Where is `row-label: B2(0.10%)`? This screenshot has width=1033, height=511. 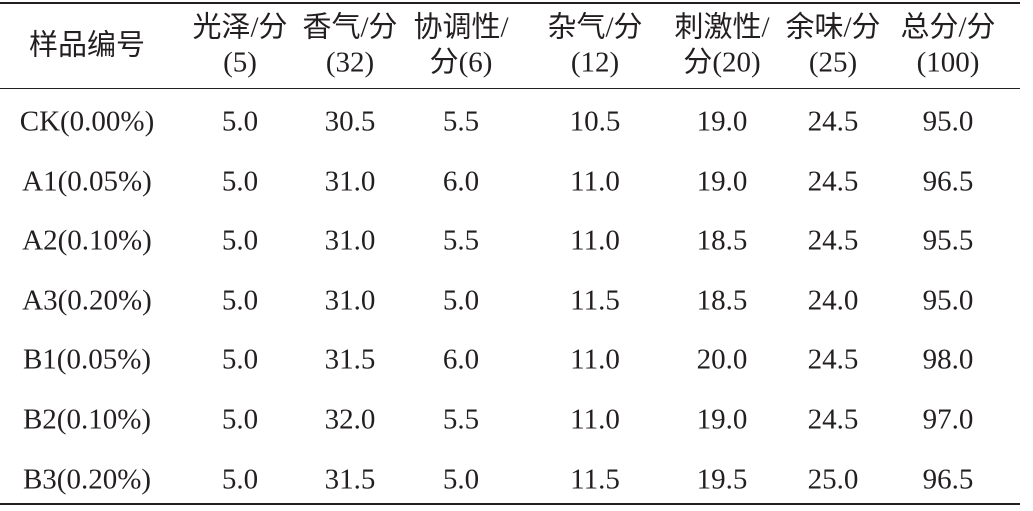
row-label: B2(0.10%) is located at coordinates (87, 419).